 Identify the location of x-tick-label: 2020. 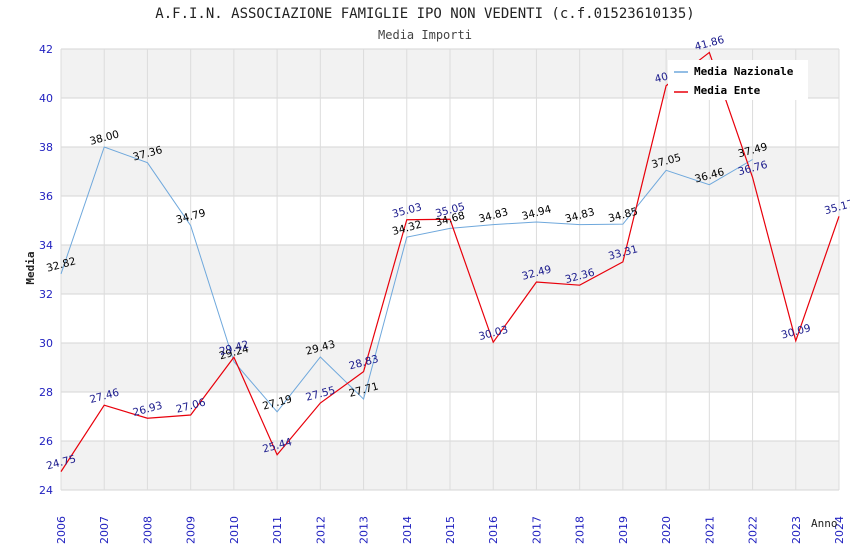
(666, 530).